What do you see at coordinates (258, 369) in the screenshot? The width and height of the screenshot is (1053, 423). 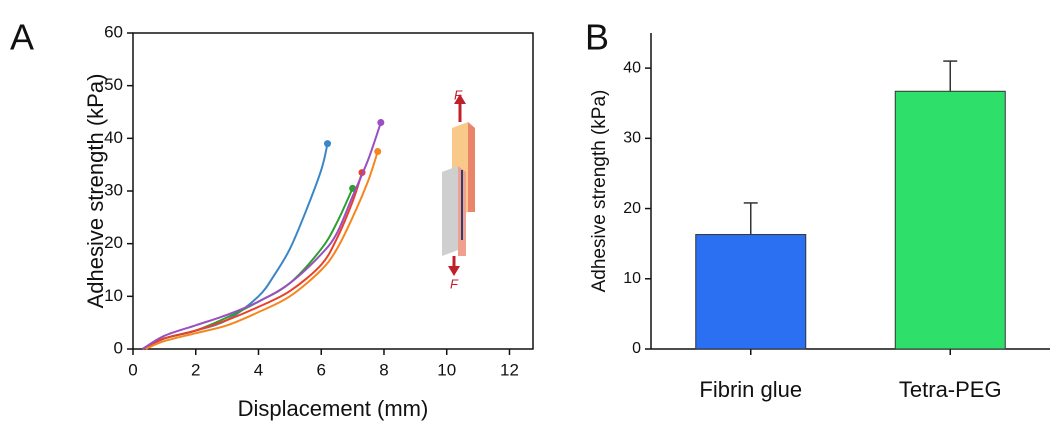 I see `x-tick-label: 4` at bounding box center [258, 369].